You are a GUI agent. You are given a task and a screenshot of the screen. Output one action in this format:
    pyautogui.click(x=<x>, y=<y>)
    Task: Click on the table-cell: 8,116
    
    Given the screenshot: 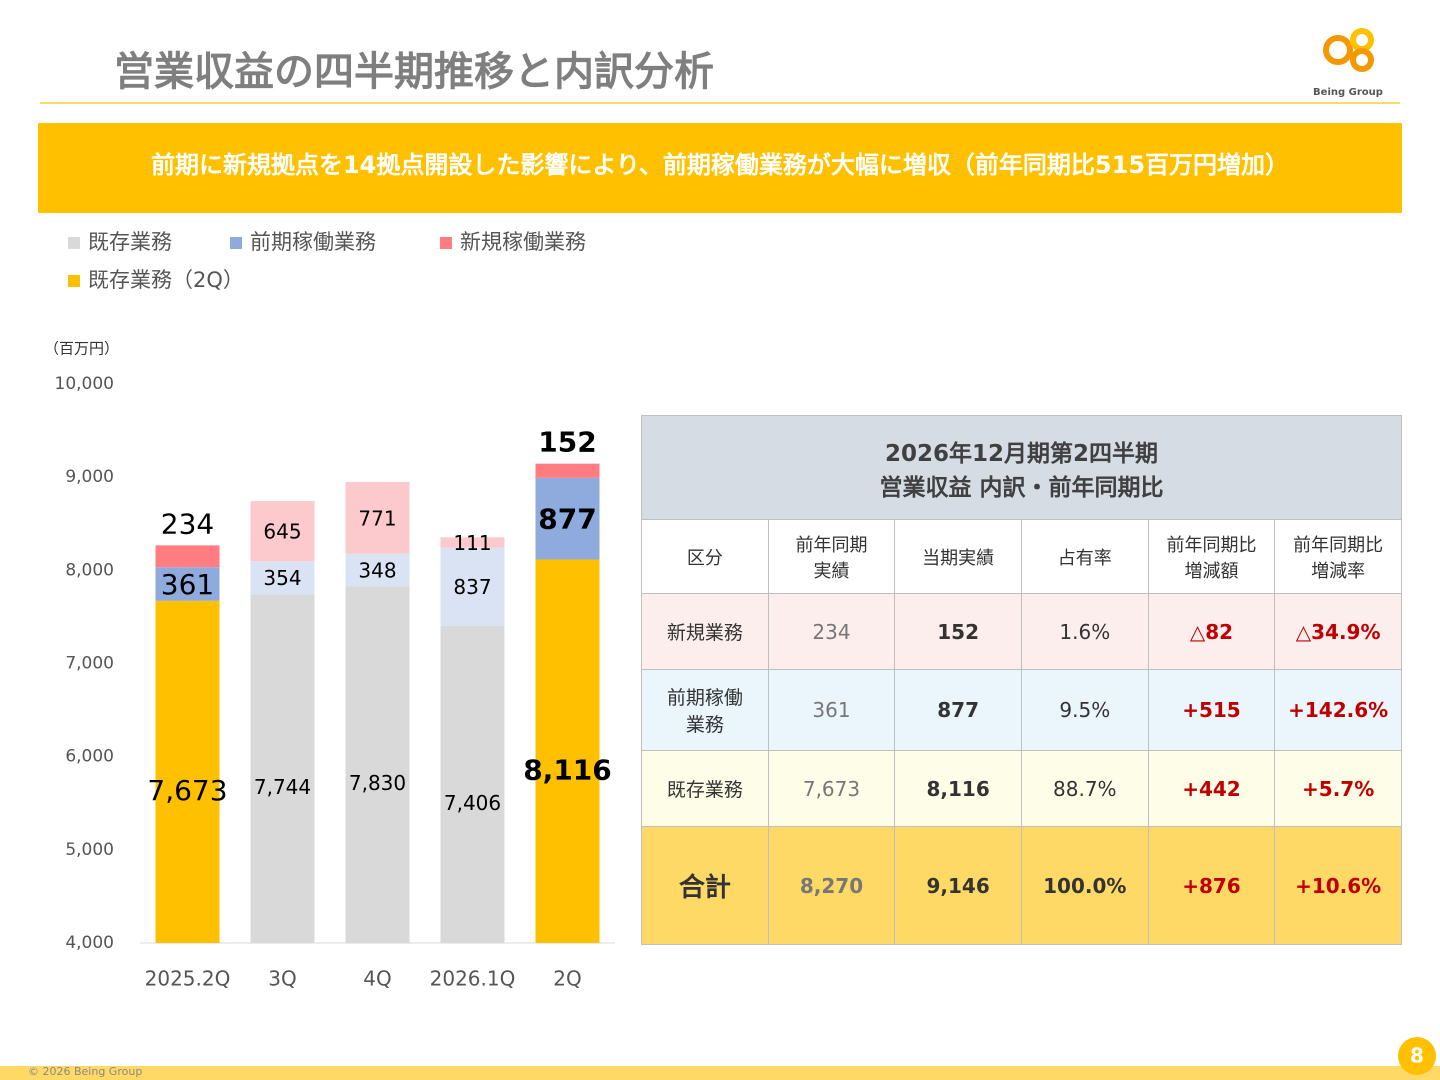 What is the action you would take?
    pyautogui.click(x=958, y=788)
    